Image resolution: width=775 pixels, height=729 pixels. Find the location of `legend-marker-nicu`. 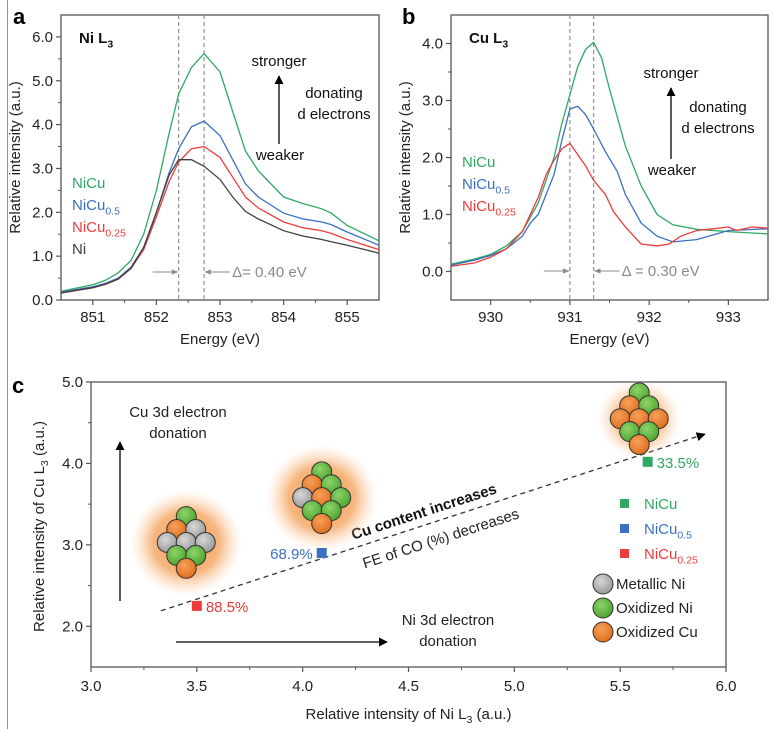

legend-marker-nicu is located at coordinates (624, 503).